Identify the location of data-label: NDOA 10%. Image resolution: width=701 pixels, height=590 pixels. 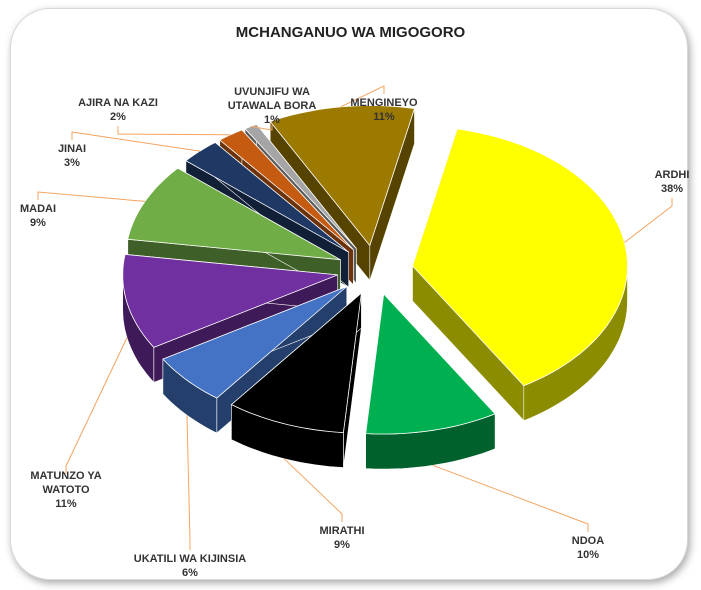
(588, 548).